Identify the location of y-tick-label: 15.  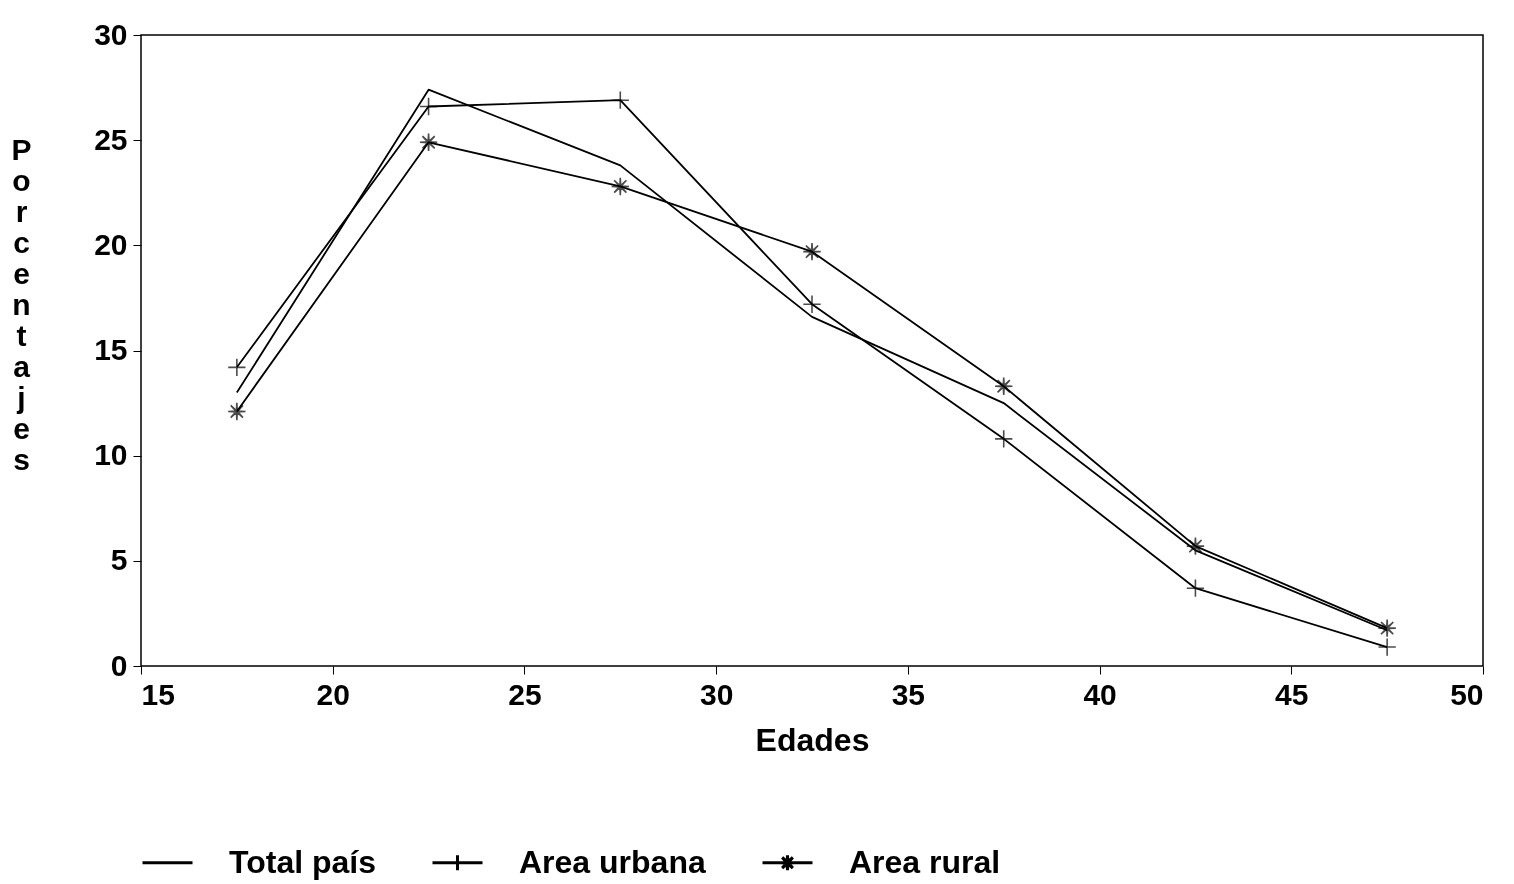
(111, 349).